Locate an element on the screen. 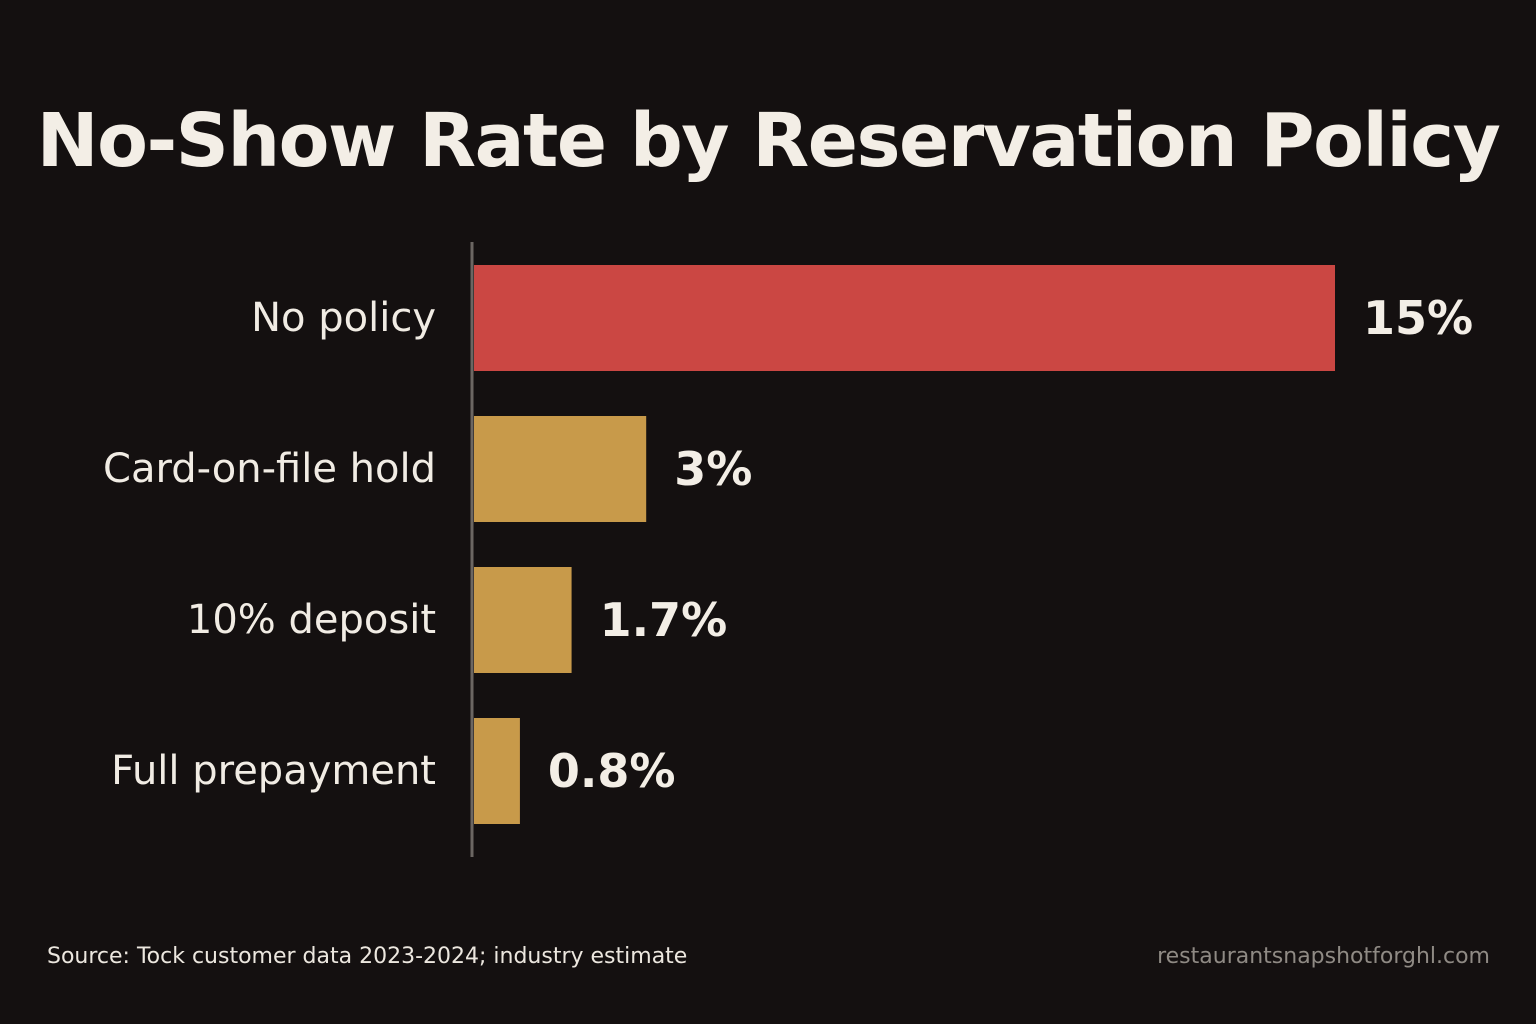 This screenshot has height=1024, width=1536. site-url: restaurantsnapshotforghl.com is located at coordinates (1323, 956).